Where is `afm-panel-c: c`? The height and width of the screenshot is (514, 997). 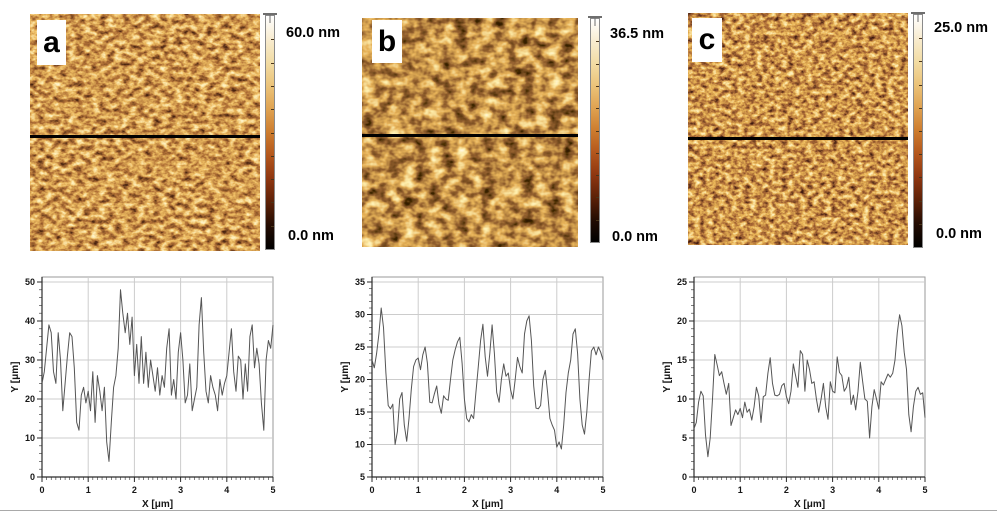 afm-panel-c: c is located at coordinates (798, 129).